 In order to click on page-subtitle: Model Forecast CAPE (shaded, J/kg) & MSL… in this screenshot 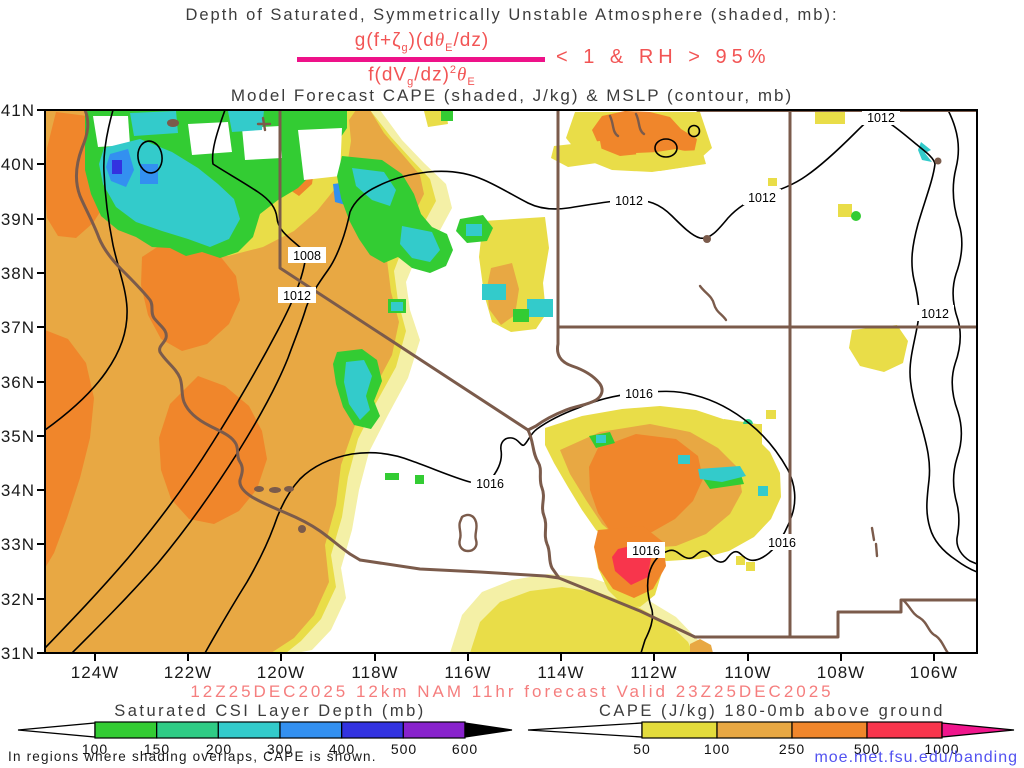, I will do `click(512, 95)`.